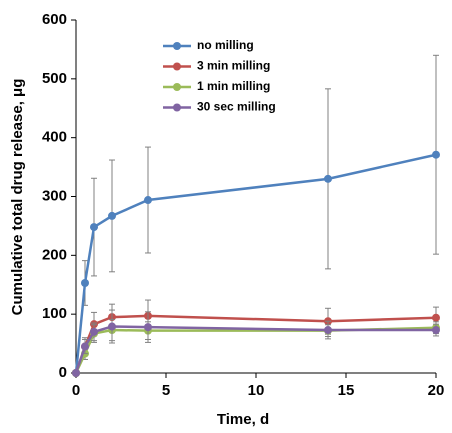  I want to click on x-tick-label: 15, so click(346, 390).